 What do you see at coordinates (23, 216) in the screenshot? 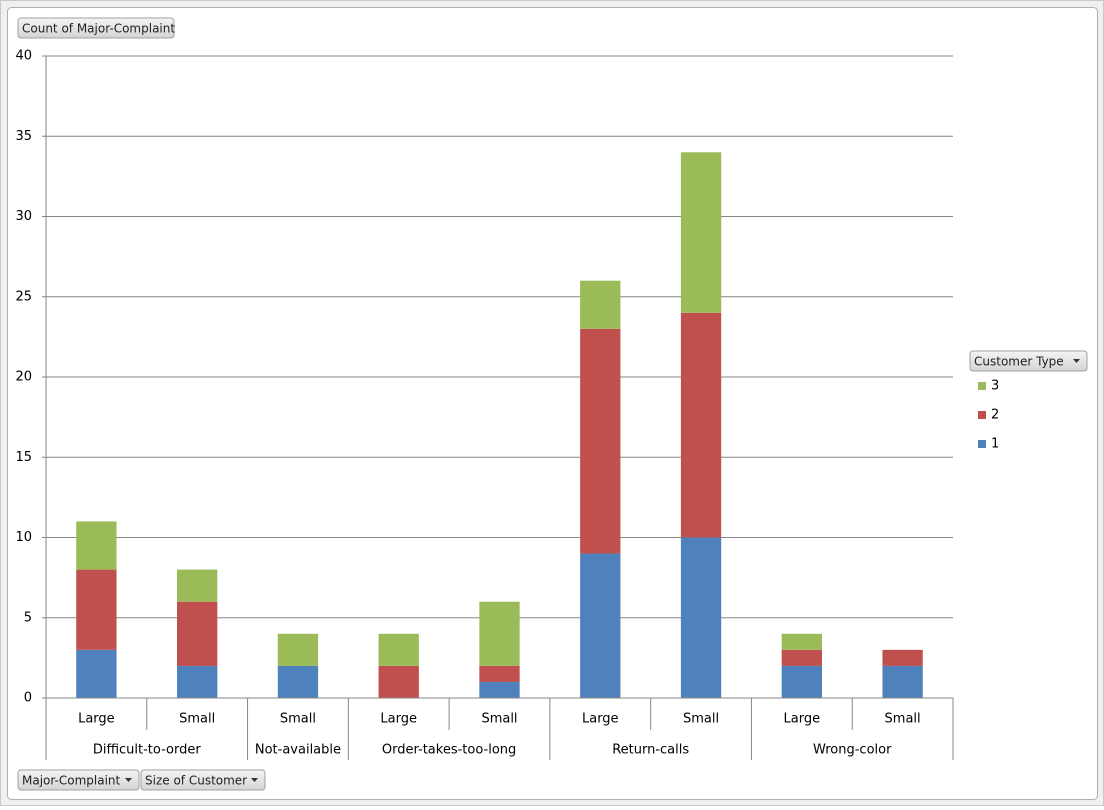
I see `y-tick-label: 30` at bounding box center [23, 216].